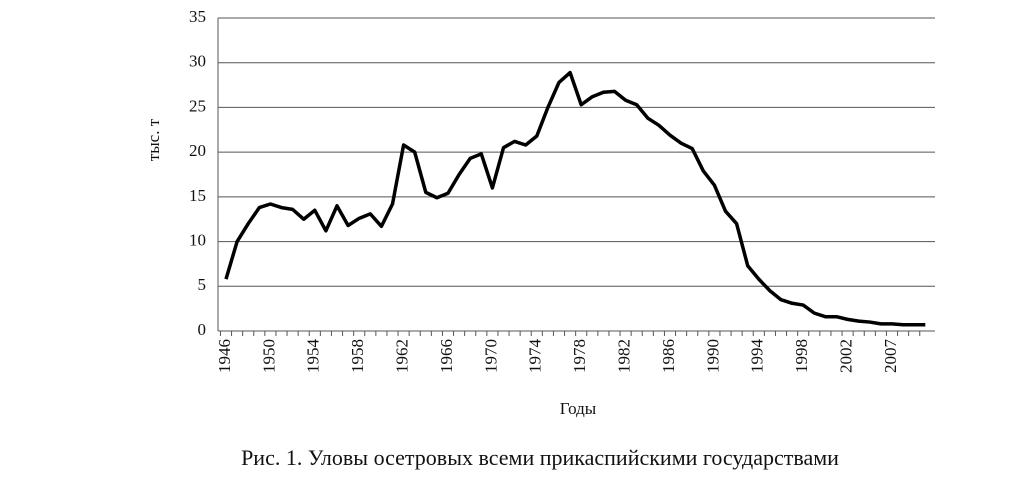  Describe the element at coordinates (890, 356) in the screenshot. I see `x-tick-label: 2007` at that location.